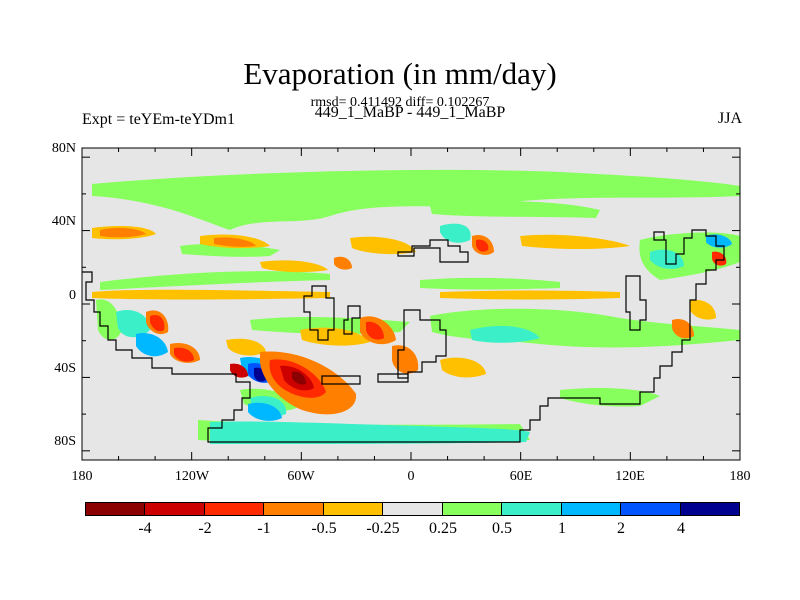 The width and height of the screenshot is (800, 600). I want to click on x-tick-label: 120W, so click(192, 476).